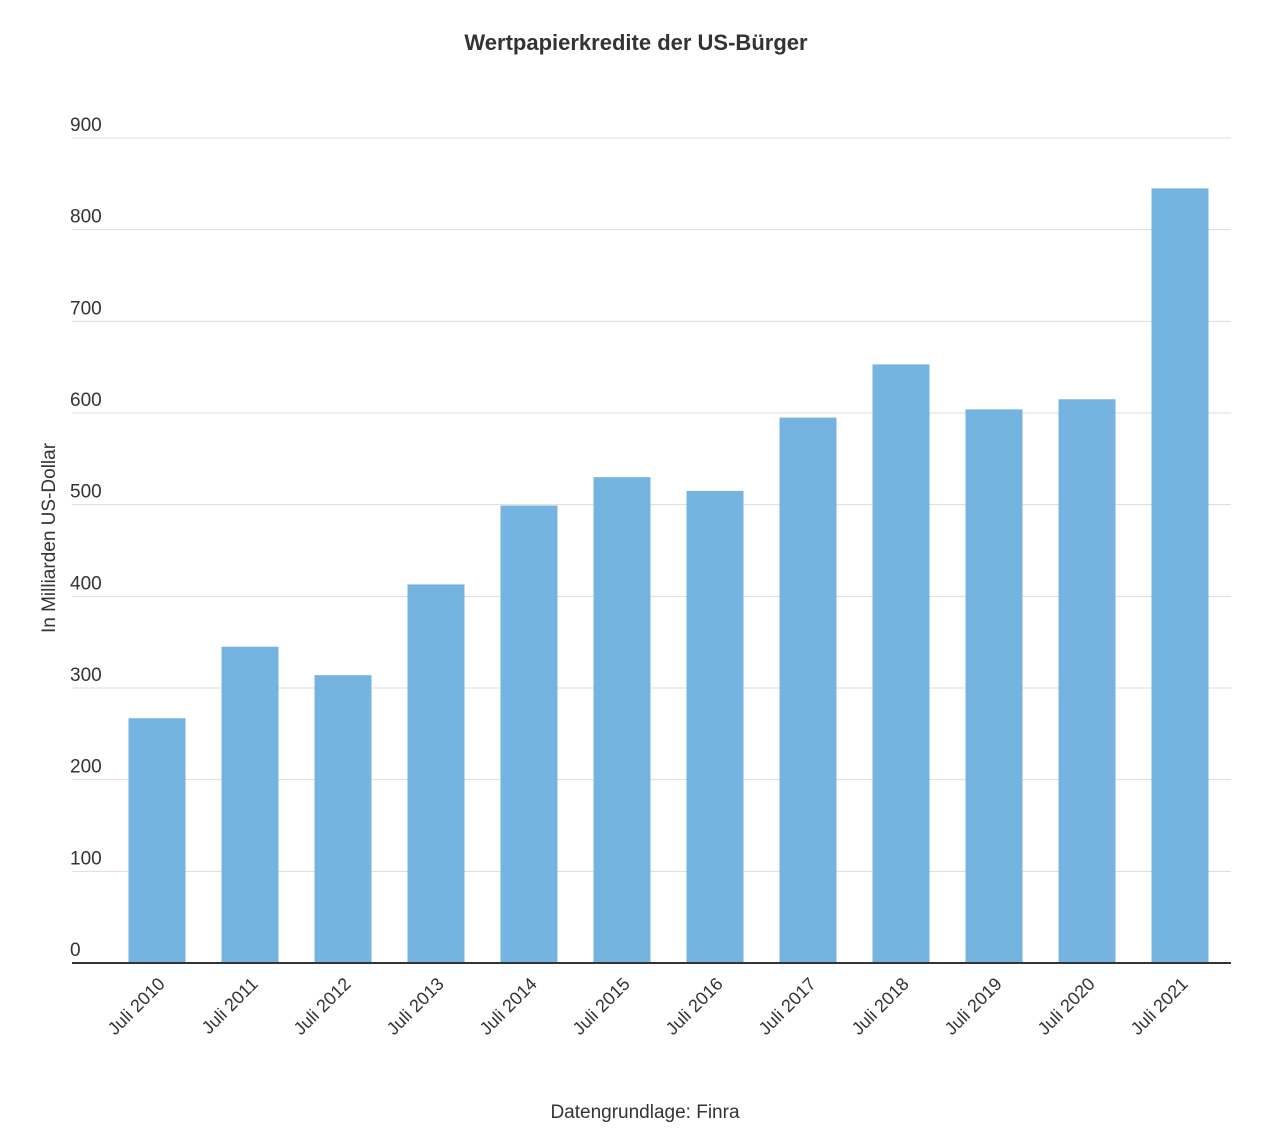 Image resolution: width=1280 pixels, height=1139 pixels. Describe the element at coordinates (636, 42) in the screenshot. I see `chart-title: Wertpapierkredite der US-Bürger` at that location.